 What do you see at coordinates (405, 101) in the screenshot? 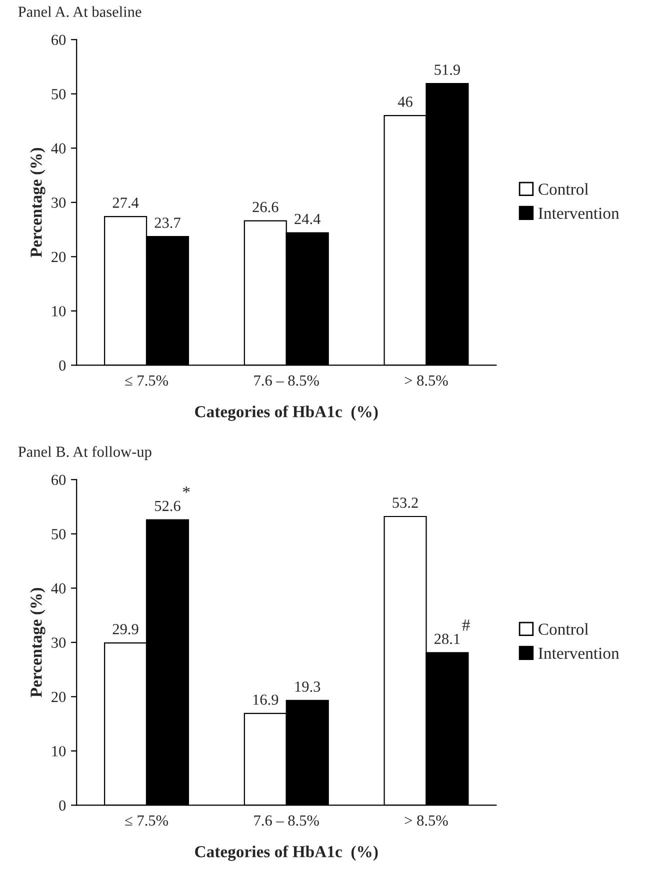
I see `data-label: 46` at bounding box center [405, 101].